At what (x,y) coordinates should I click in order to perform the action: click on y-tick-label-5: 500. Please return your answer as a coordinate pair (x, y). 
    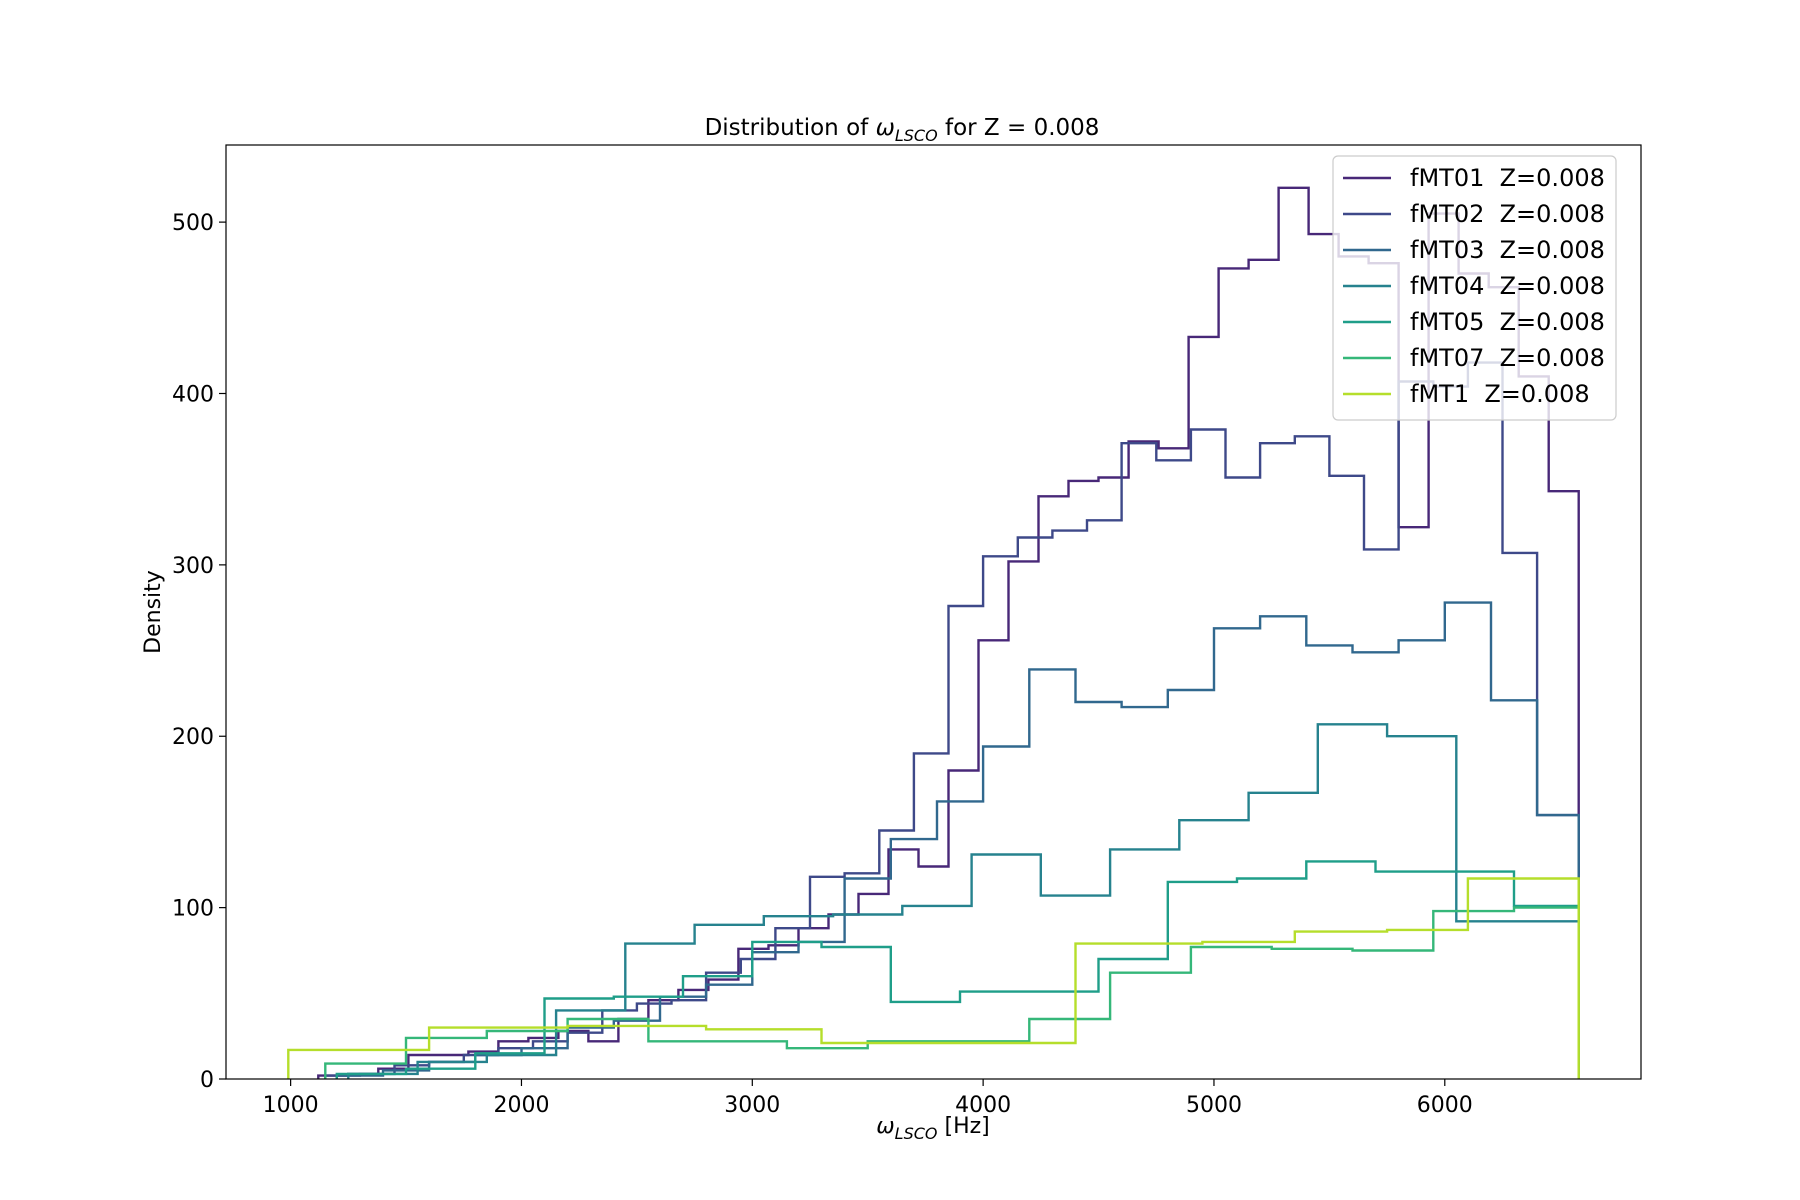
    Looking at the image, I should click on (193, 223).